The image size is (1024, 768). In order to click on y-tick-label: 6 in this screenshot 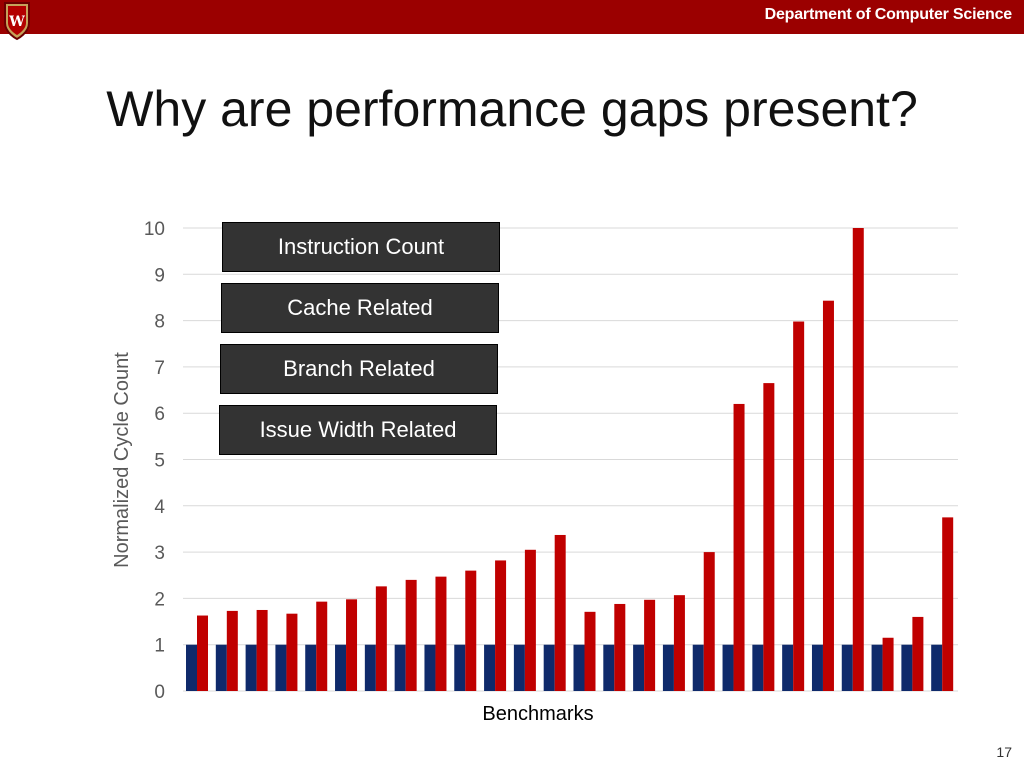, I will do `click(159, 414)`.